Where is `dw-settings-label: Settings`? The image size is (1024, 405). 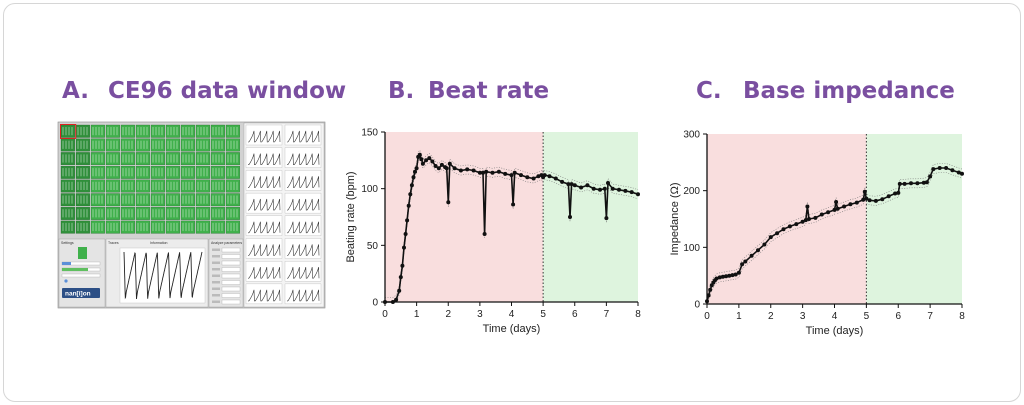 dw-settings-label: Settings is located at coordinates (67, 243).